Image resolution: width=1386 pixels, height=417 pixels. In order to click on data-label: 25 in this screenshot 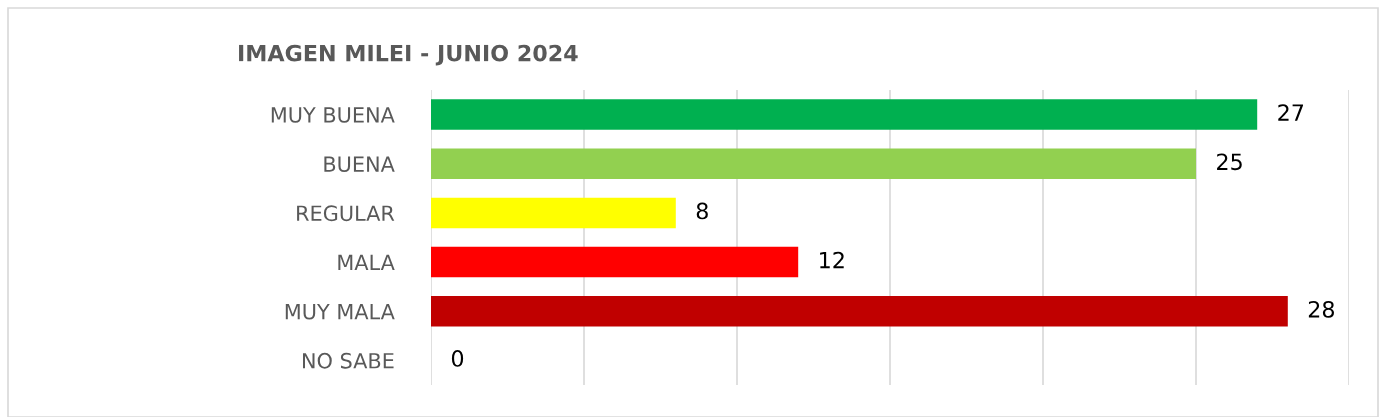, I will do `click(1229, 162)`.